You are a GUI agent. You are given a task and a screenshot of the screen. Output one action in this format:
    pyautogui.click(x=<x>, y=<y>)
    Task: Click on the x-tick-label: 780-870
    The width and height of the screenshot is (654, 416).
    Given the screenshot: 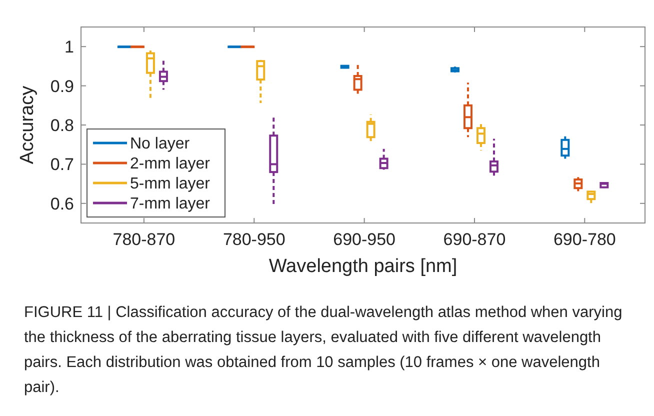 What is the action you would take?
    pyautogui.click(x=144, y=239)
    